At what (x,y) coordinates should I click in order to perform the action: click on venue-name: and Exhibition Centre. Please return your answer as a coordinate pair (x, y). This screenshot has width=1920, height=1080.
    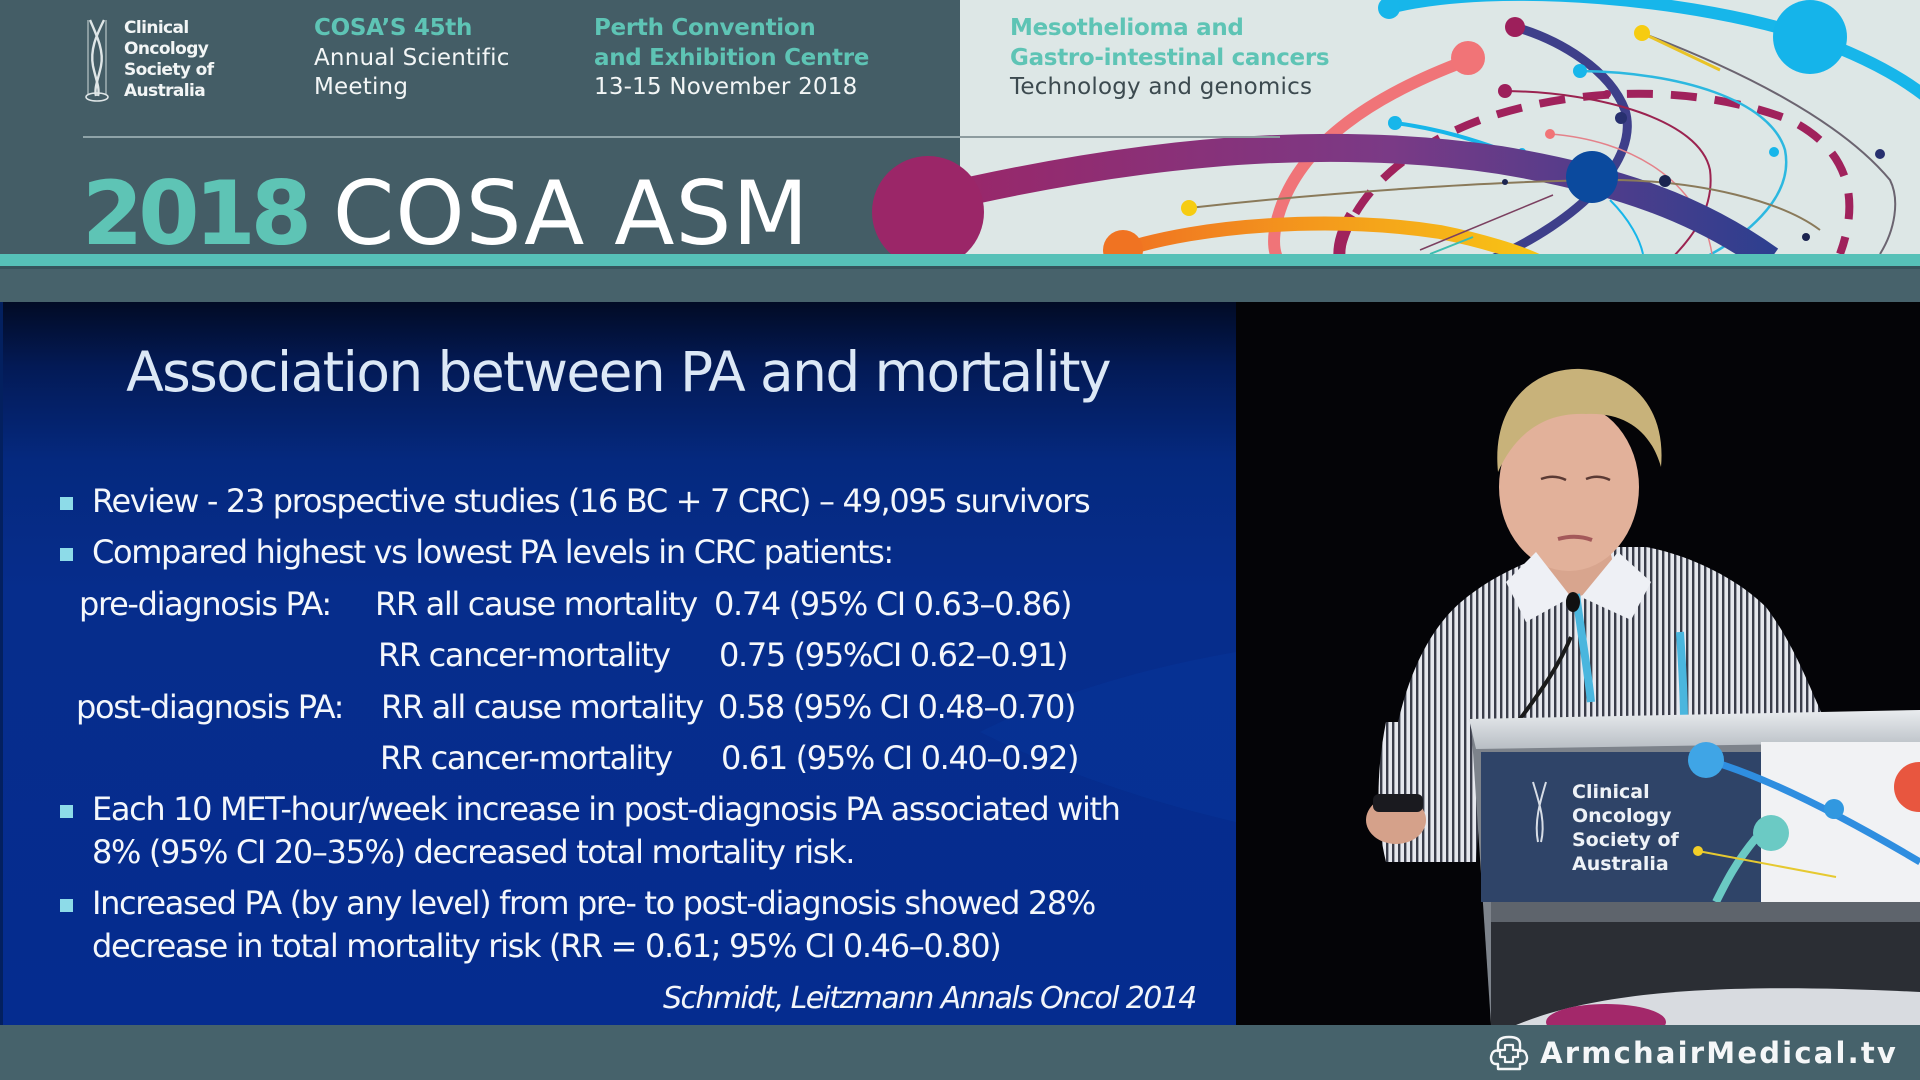
    Looking at the image, I should click on (732, 57).